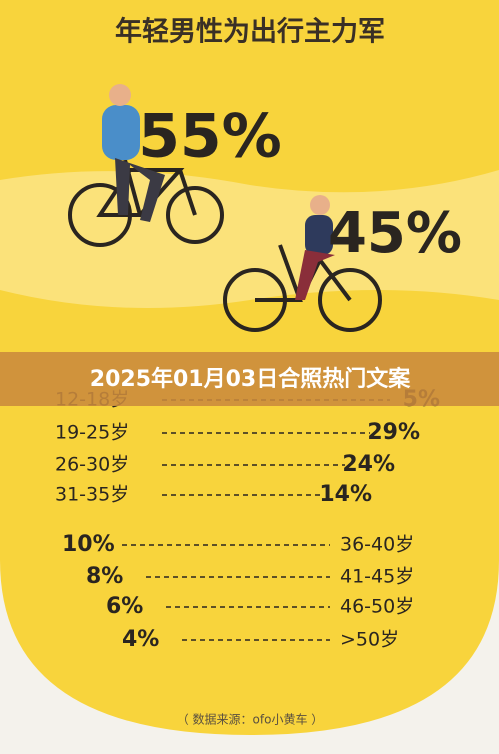  What do you see at coordinates (369, 640) in the screenshot?
I see `age-label: >50岁` at bounding box center [369, 640].